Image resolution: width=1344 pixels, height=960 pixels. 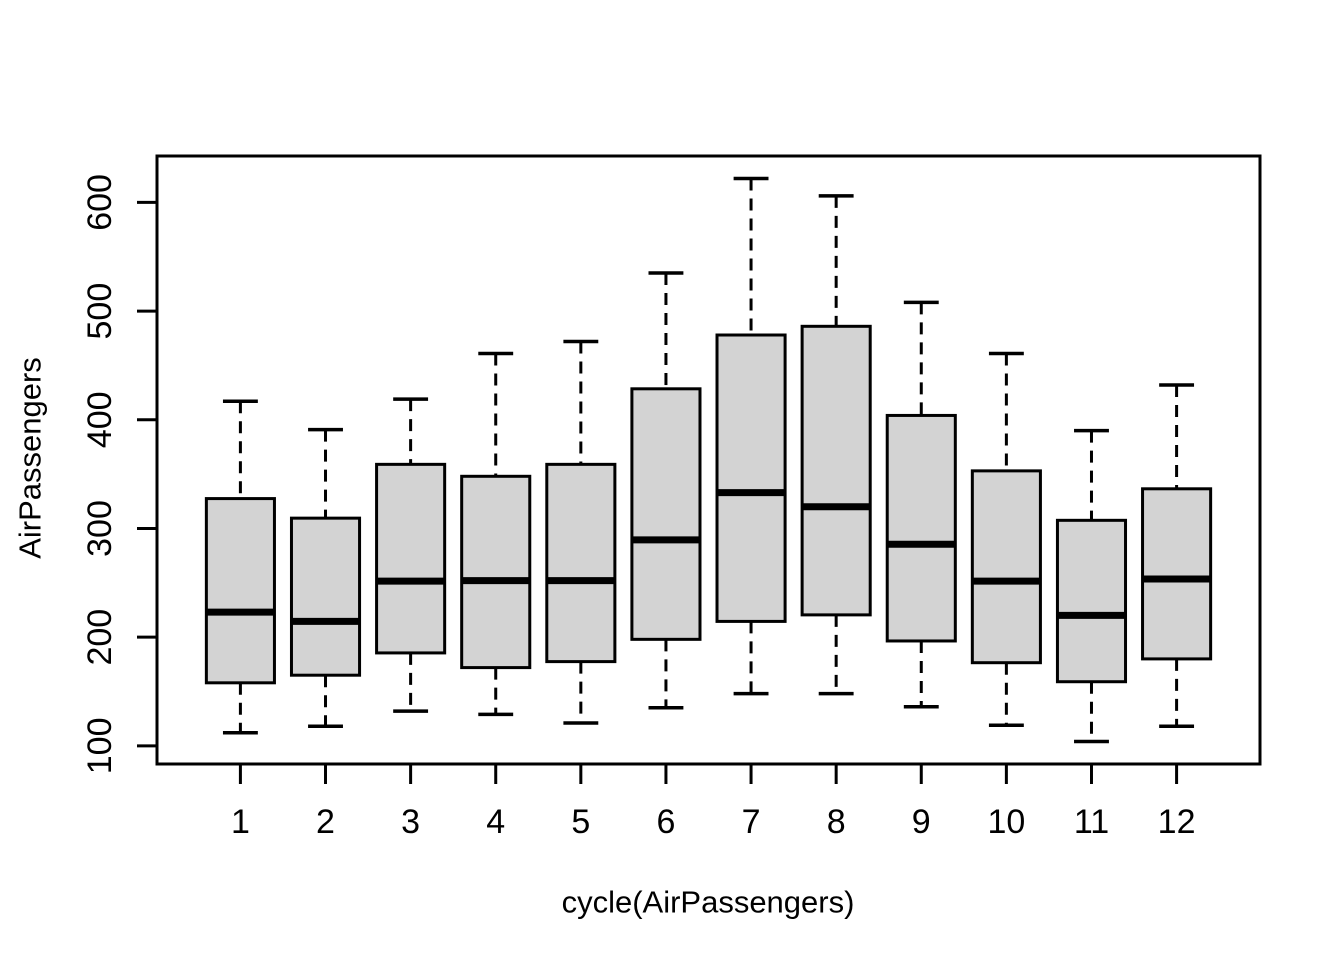 What do you see at coordinates (713, 802) in the screenshot?
I see `x-axis: 1 2 3 4 5 6 7 8 9 10 11 12` at bounding box center [713, 802].